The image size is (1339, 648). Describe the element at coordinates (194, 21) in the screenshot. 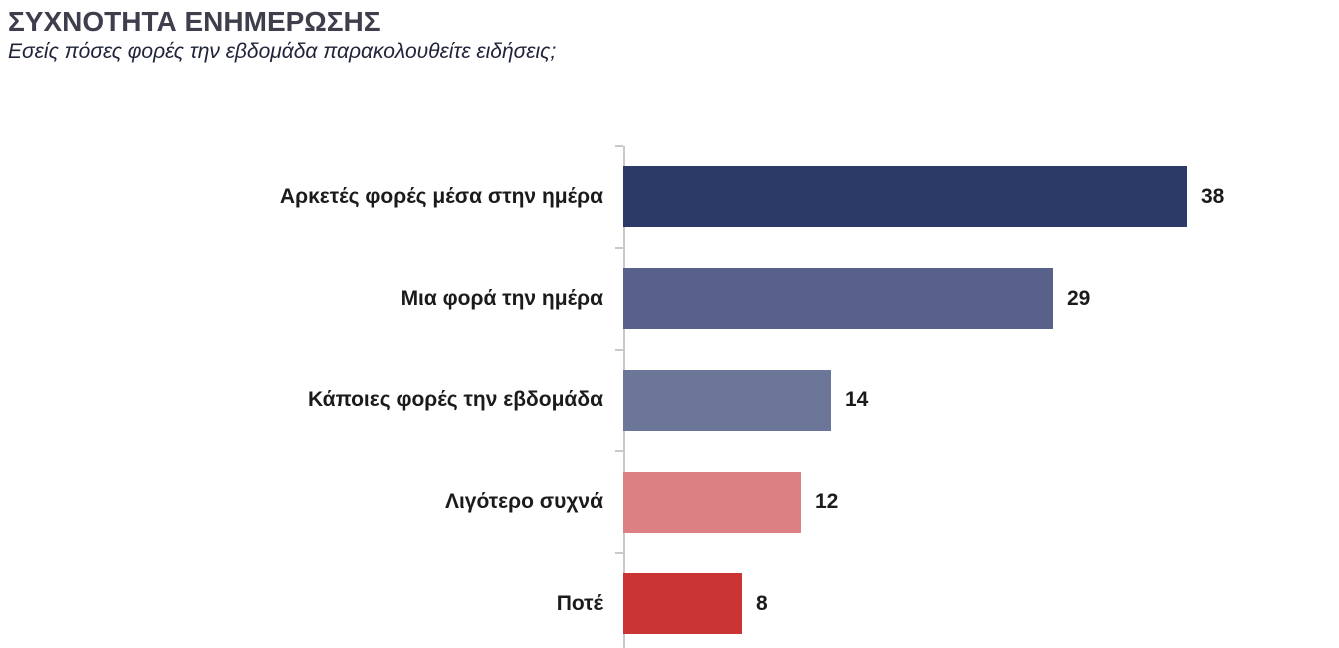

I see `chart-title: ΣΥΧΝΟΤΗΤΑ ΕΝΗΜΕΡΩΣΗΣ` at that location.